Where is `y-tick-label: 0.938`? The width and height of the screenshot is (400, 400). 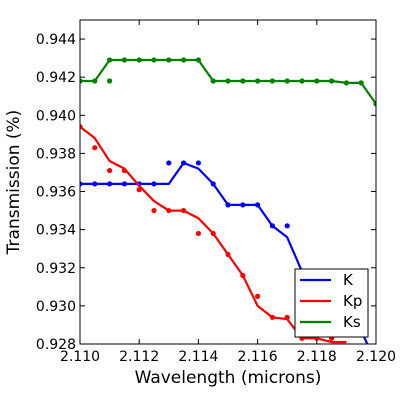 y-tick-label: 0.938 is located at coordinates (56, 154).